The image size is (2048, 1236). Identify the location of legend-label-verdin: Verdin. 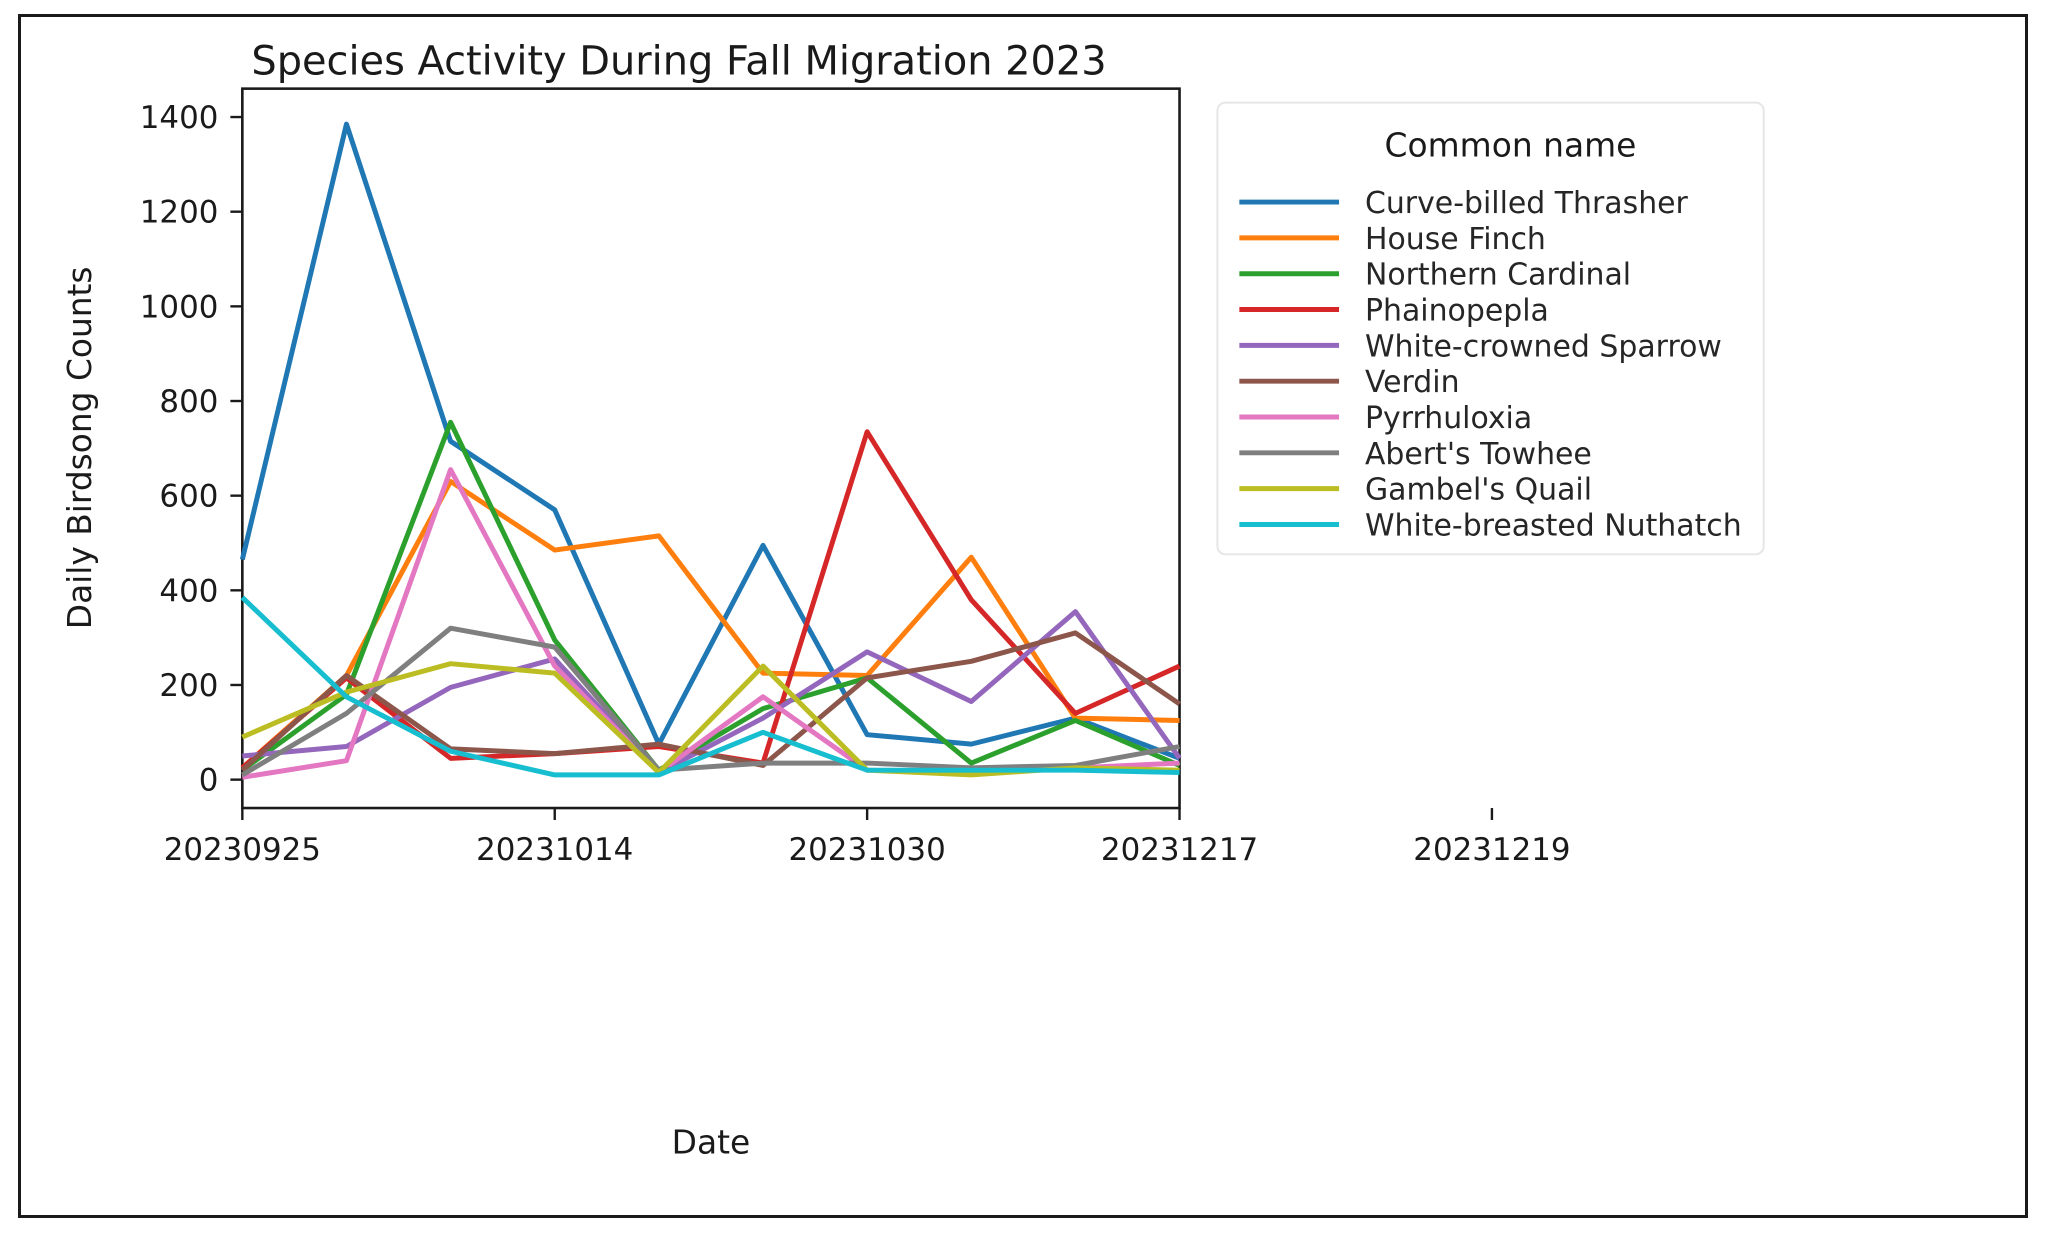
(1412, 382).